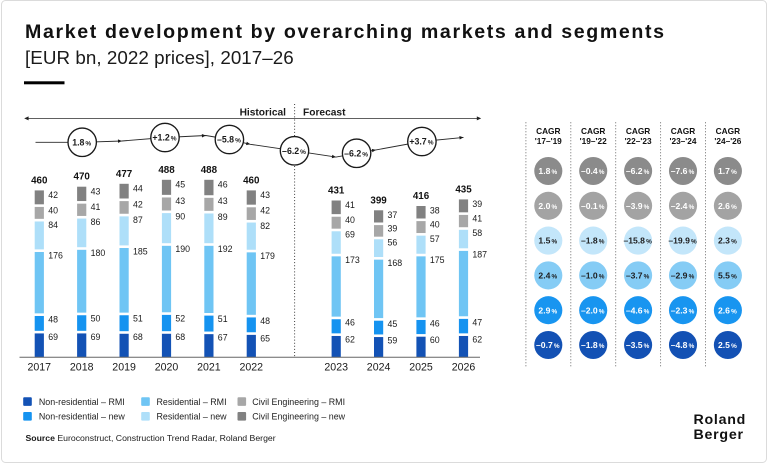  What do you see at coordinates (435, 340) in the screenshot?
I see `svg-text: 60` at bounding box center [435, 340].